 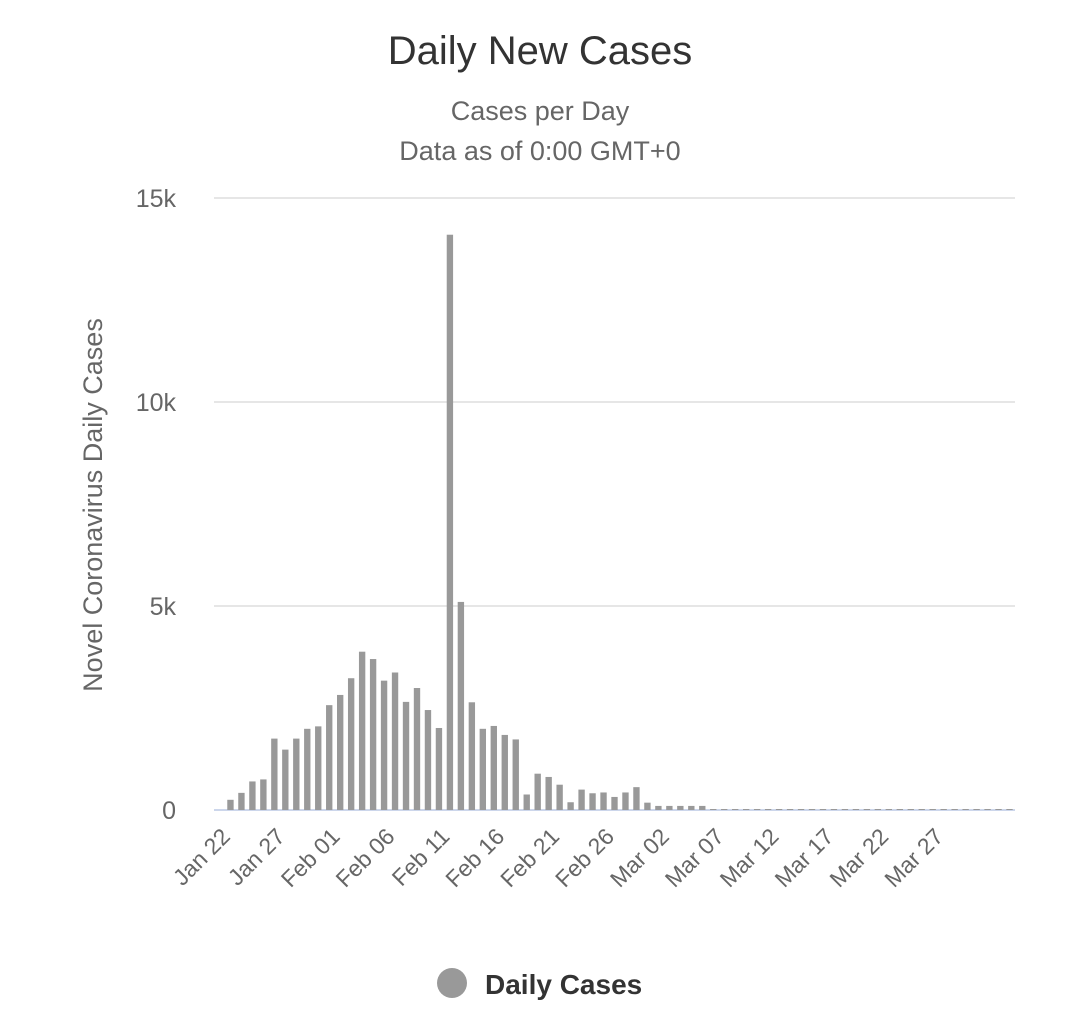 What do you see at coordinates (540, 51) in the screenshot?
I see `chart-title: Daily New Cases` at bounding box center [540, 51].